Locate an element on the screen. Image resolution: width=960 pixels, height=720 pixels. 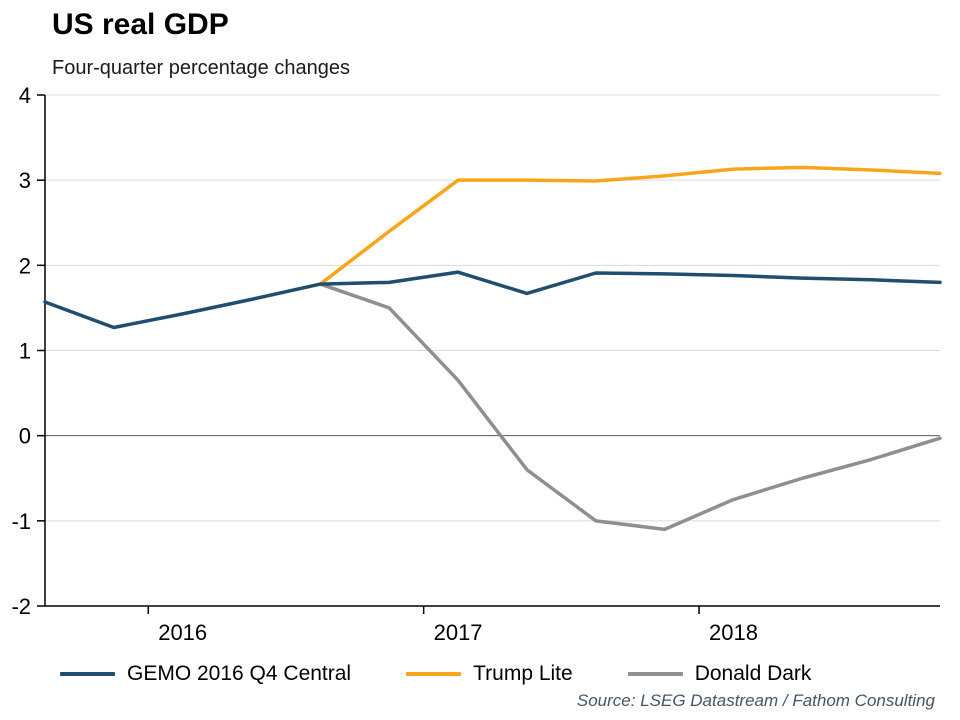
x-year-label-2017: 2017 is located at coordinates (458, 632).